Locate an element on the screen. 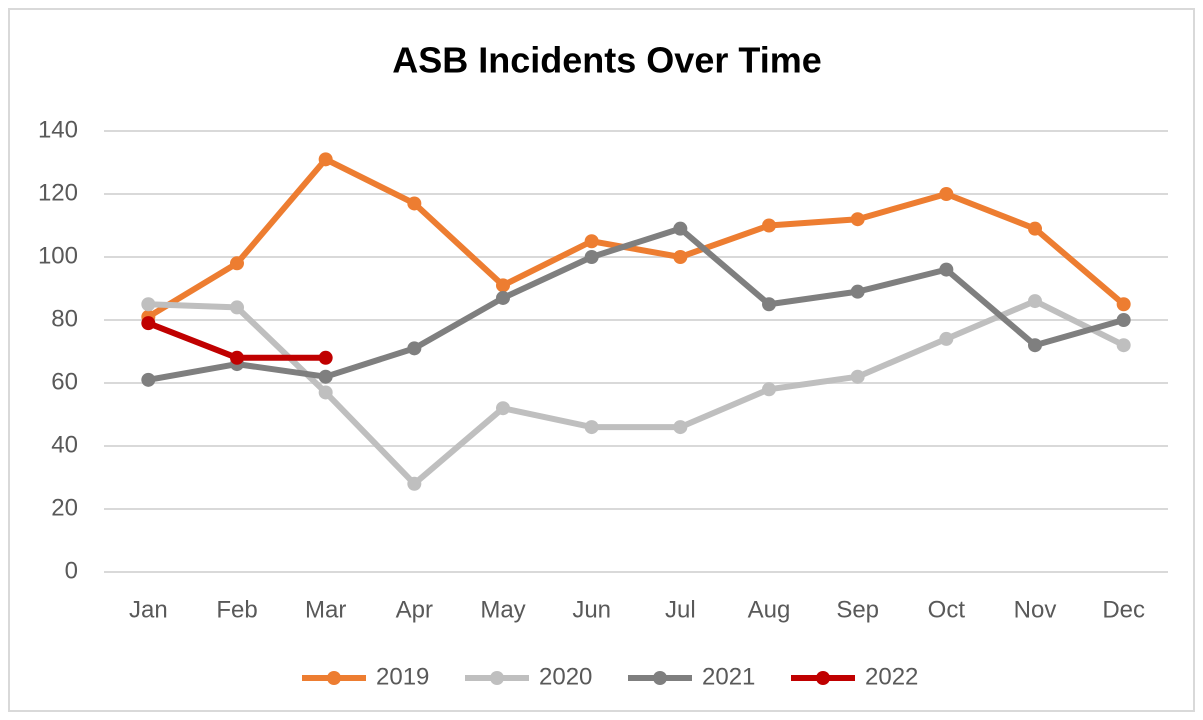 The width and height of the screenshot is (1203, 720). chart-title: ASB Incidents Over Time is located at coordinates (606, 60).